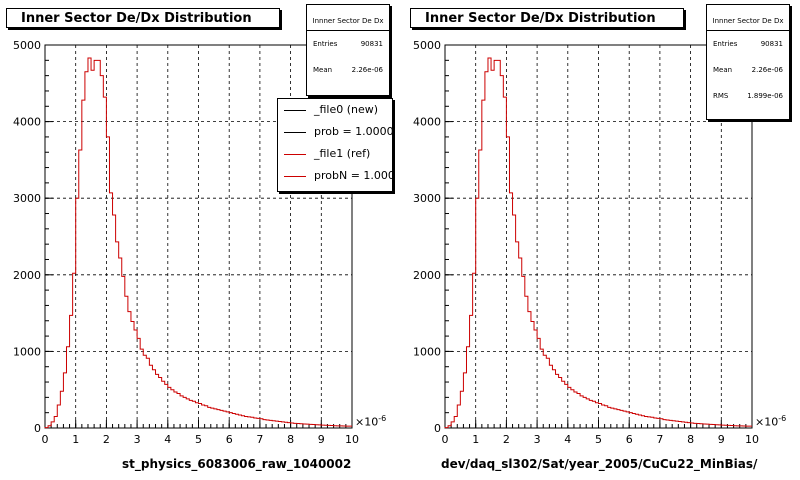 This screenshot has height=480, width=800. I want to click on right-x-tick-label: 8, so click(690, 439).